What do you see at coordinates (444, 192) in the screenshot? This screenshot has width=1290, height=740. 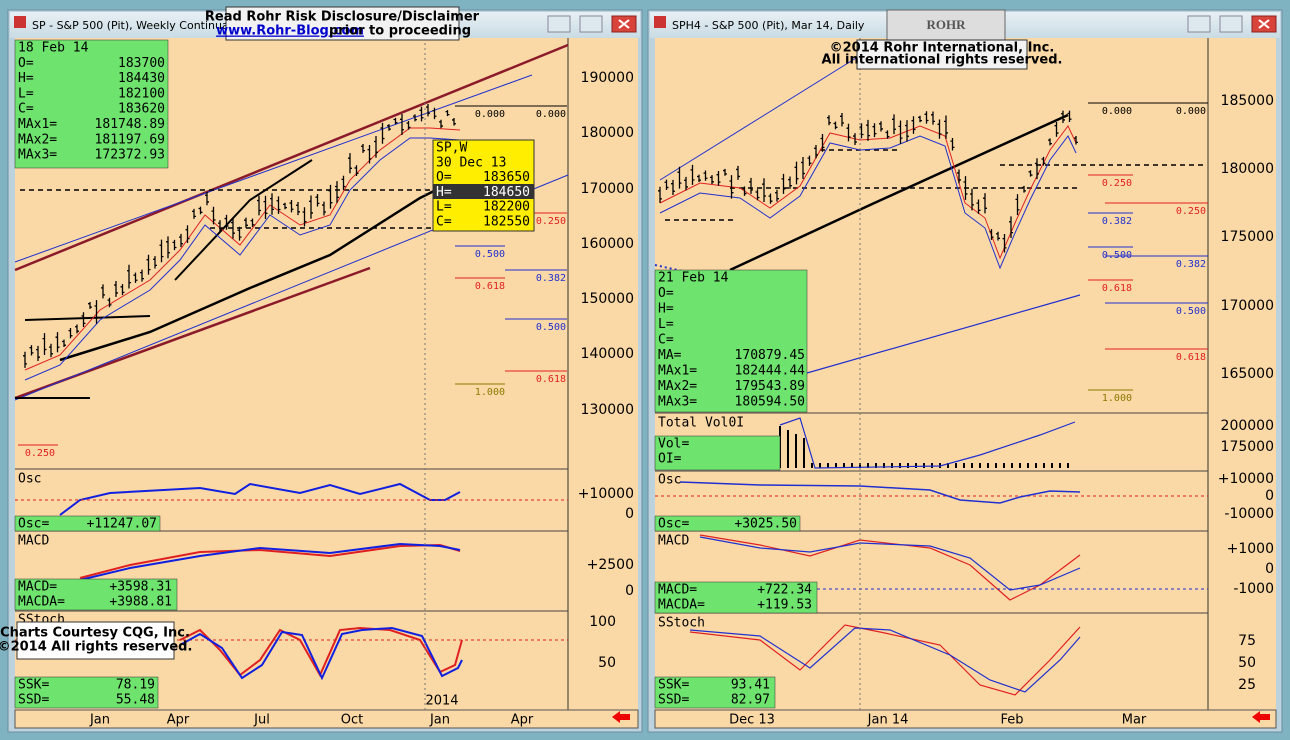 I see `tooltip-label: H=` at bounding box center [444, 192].